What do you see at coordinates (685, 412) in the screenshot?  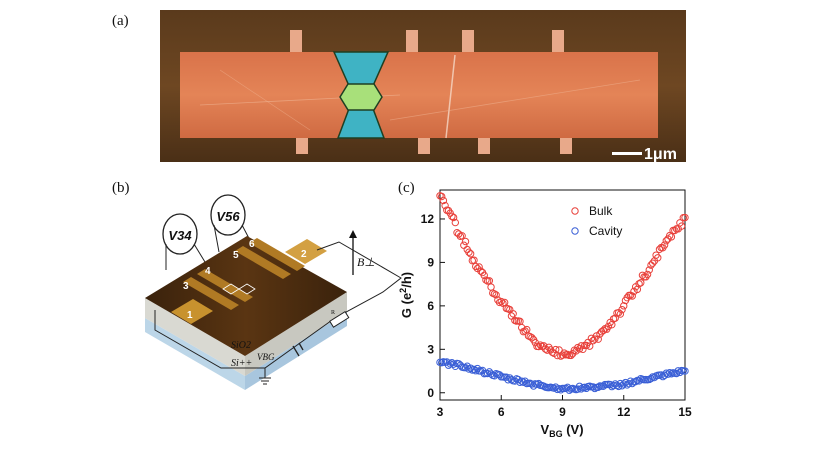 I see `x-tick-label: 15` at bounding box center [685, 412].